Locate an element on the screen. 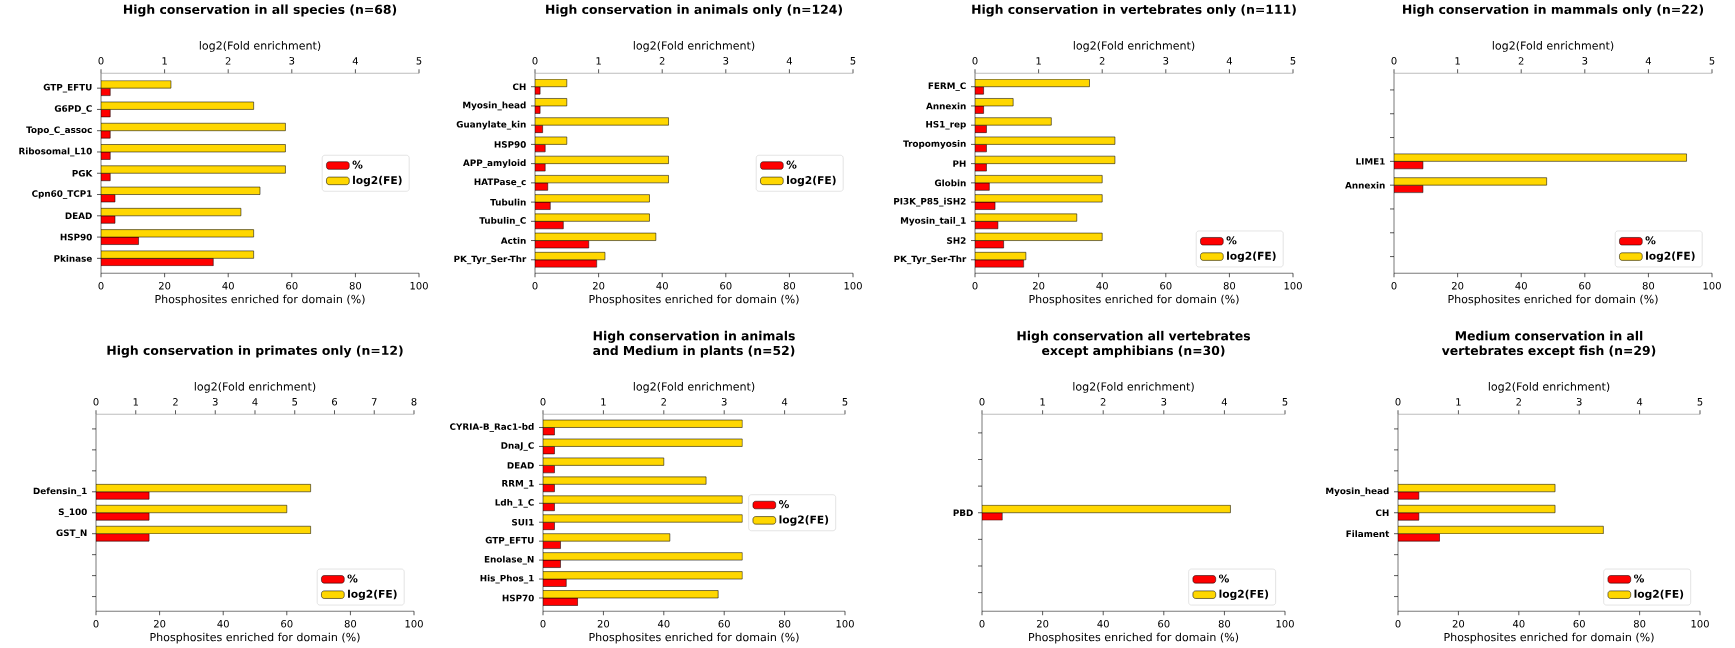  chart-title: High conservation in animals and Medium in plants (n=52) is located at coordinates (694, 344).